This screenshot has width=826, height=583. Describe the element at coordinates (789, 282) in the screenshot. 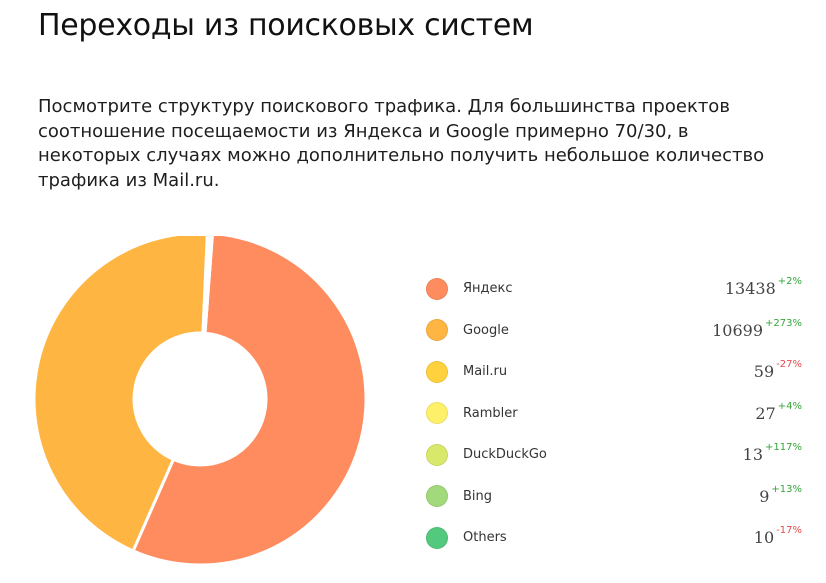

I see `legend-change: +2%` at that location.